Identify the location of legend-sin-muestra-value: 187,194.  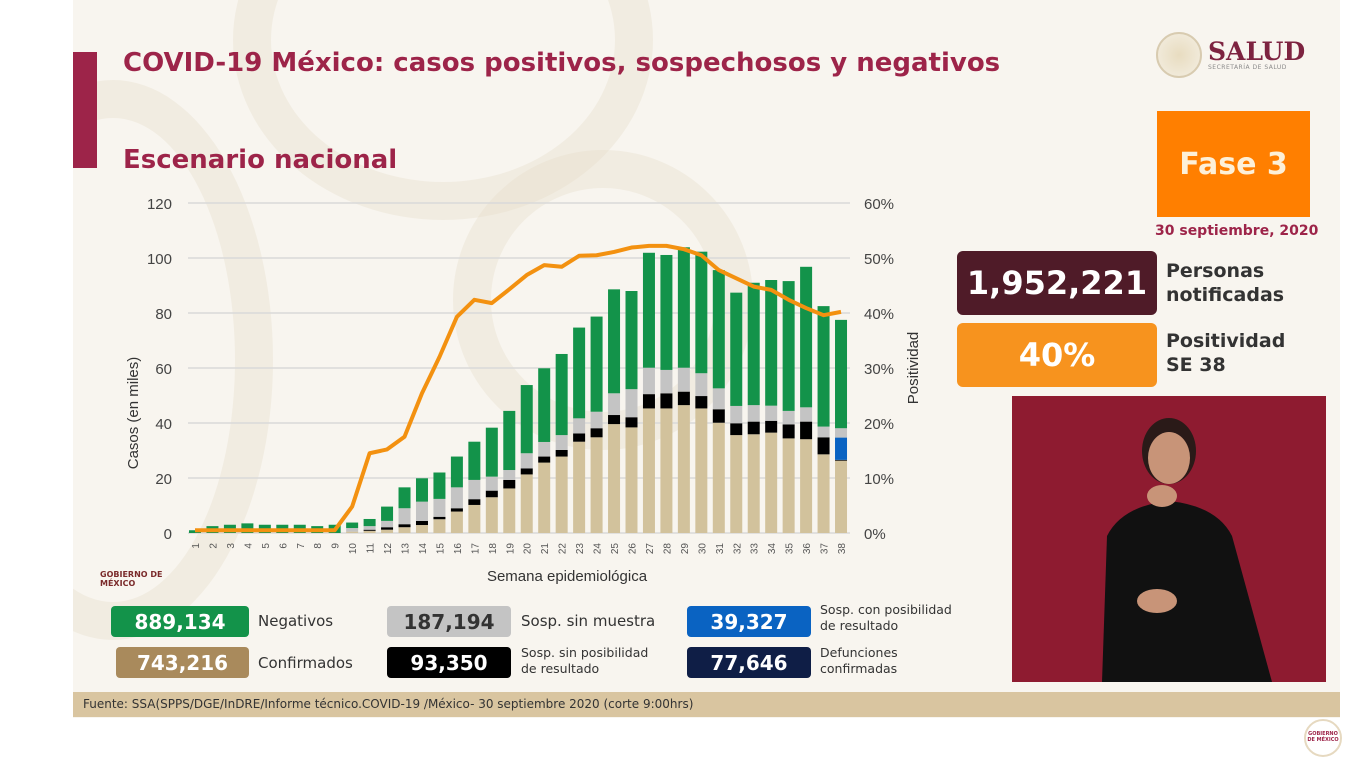
(449, 621).